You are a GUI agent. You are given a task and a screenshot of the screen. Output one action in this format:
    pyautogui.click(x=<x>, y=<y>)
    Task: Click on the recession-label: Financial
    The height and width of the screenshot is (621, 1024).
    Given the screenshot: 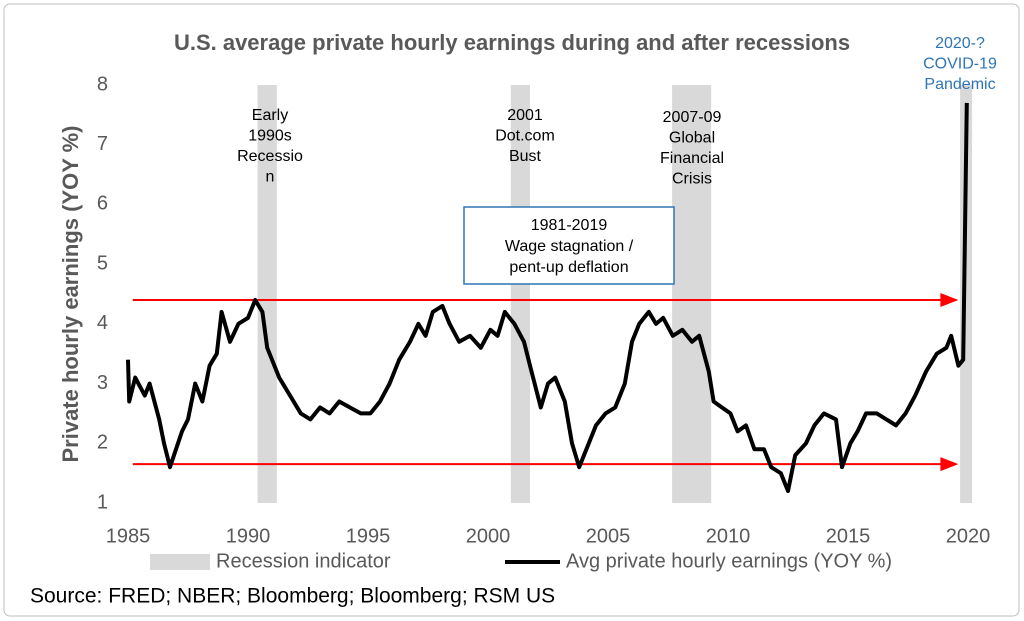 What is the action you would take?
    pyautogui.click(x=692, y=158)
    